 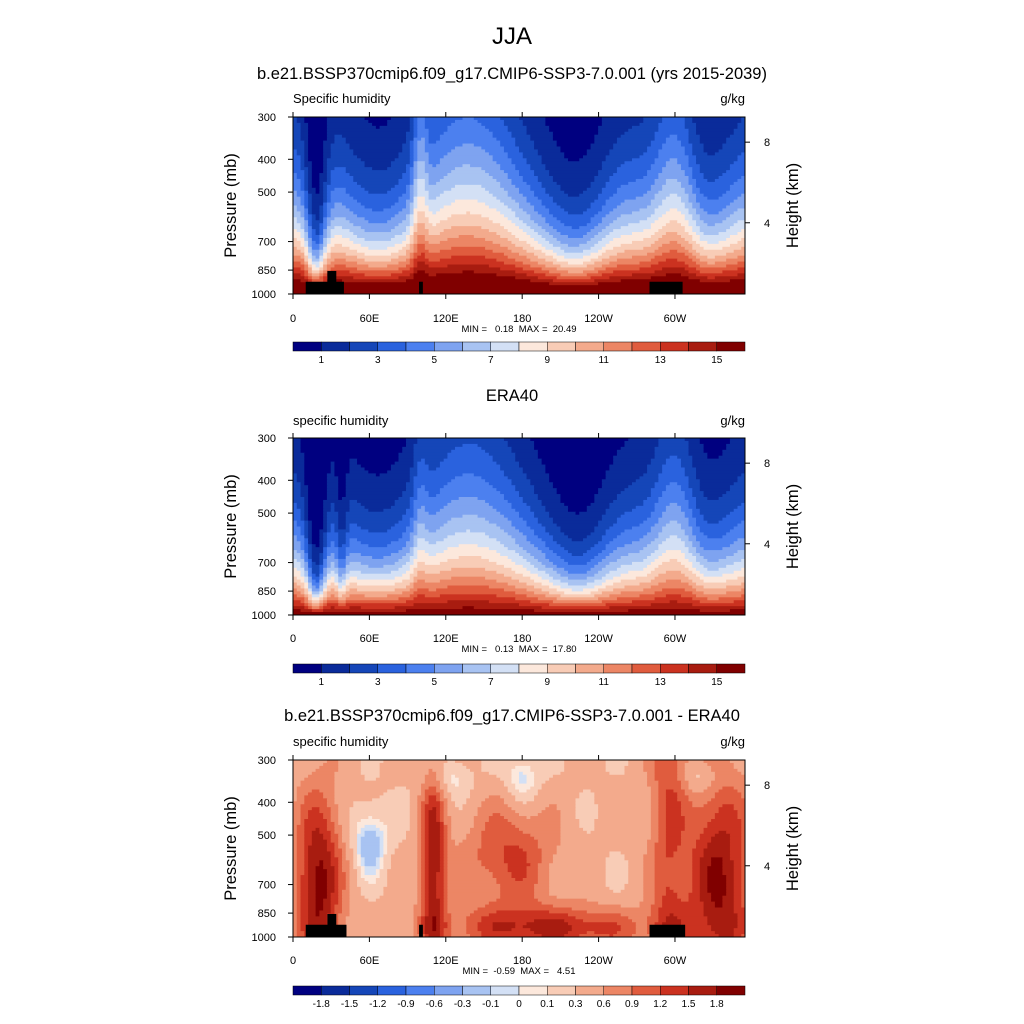 What do you see at coordinates (689, 1004) in the screenshot?
I see `colorbar-label: 1.5` at bounding box center [689, 1004].